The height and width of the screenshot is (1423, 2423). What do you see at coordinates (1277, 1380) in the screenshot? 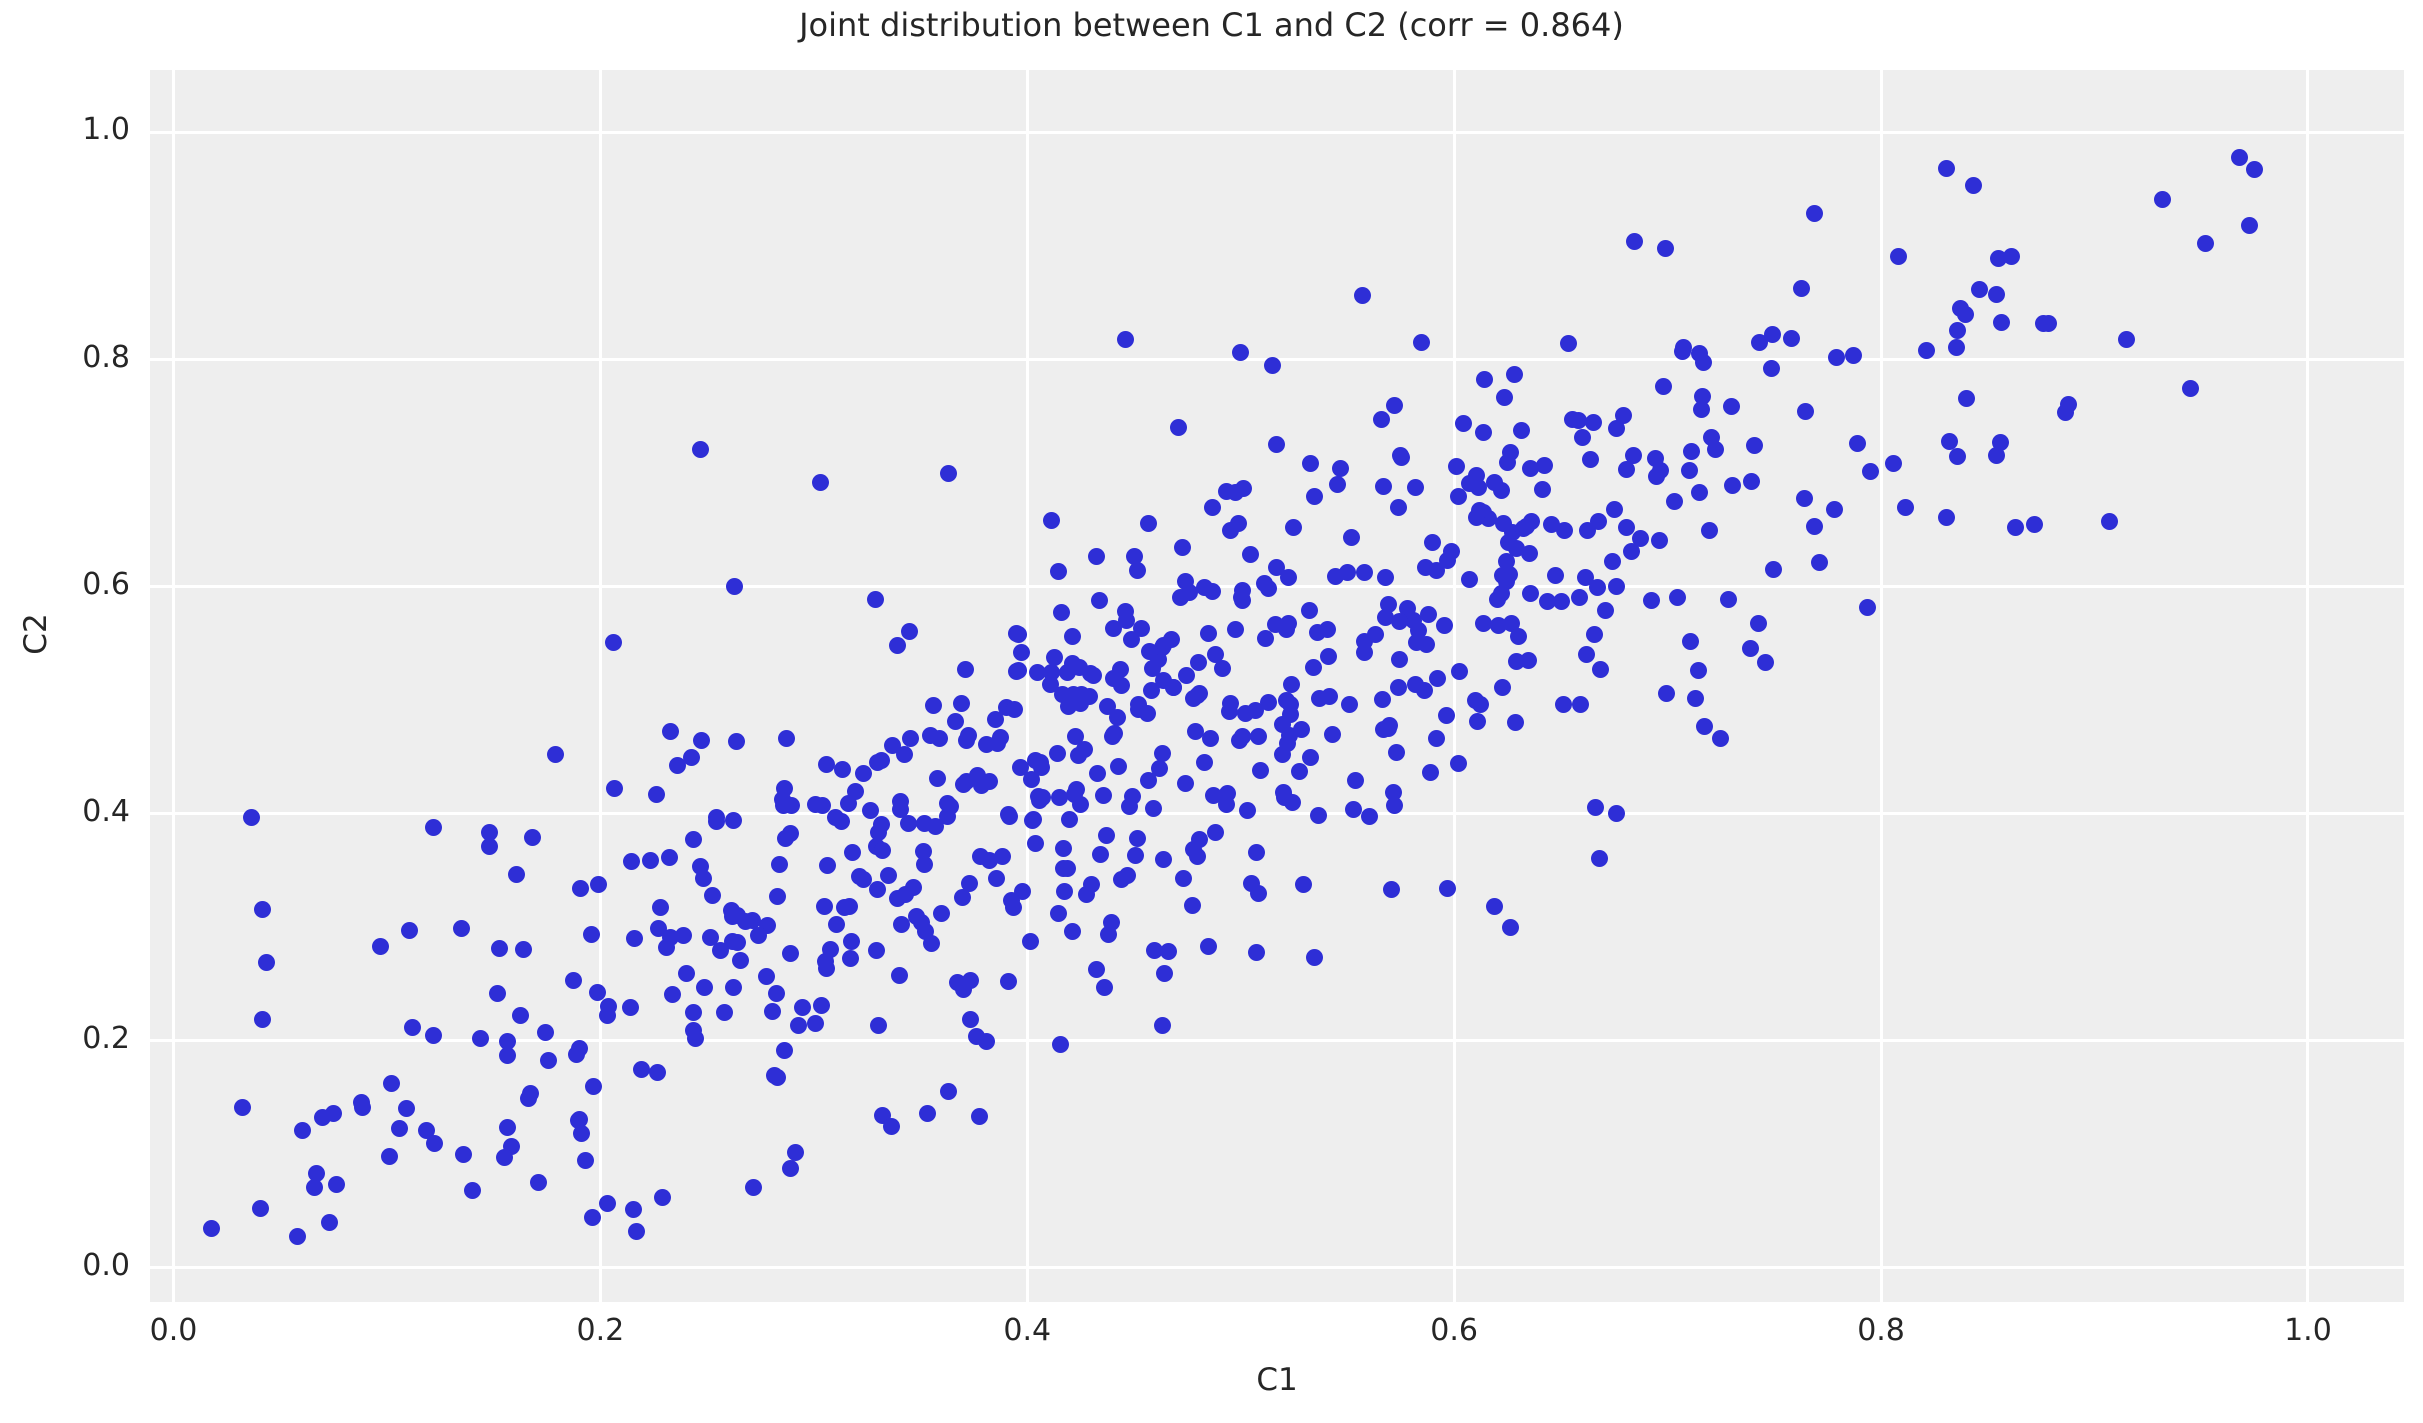
I see `x-axis-label: C1` at bounding box center [1277, 1380].